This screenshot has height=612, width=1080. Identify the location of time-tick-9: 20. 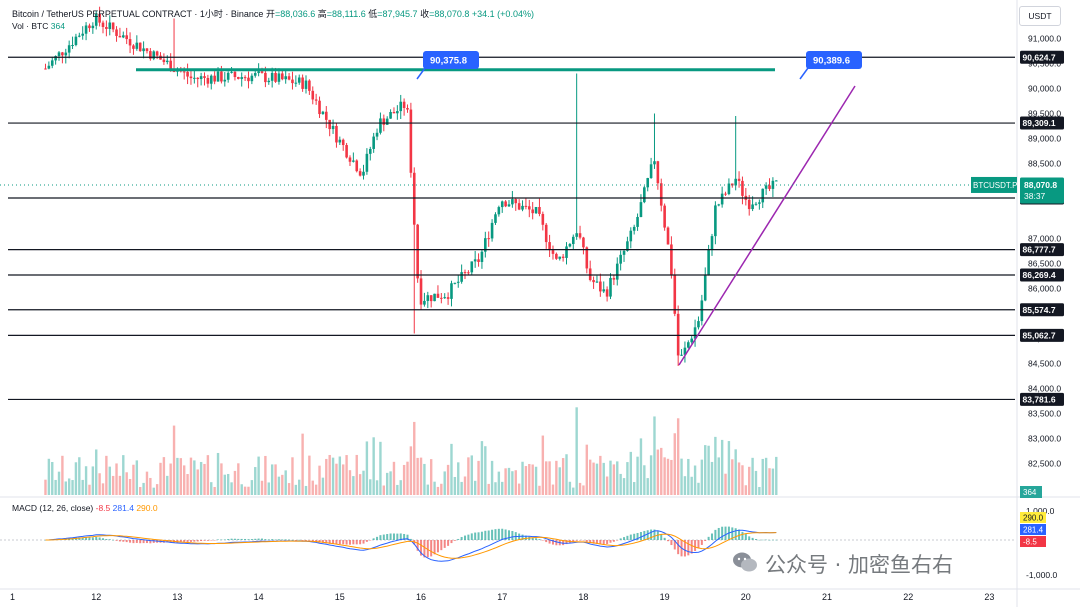
(746, 597).